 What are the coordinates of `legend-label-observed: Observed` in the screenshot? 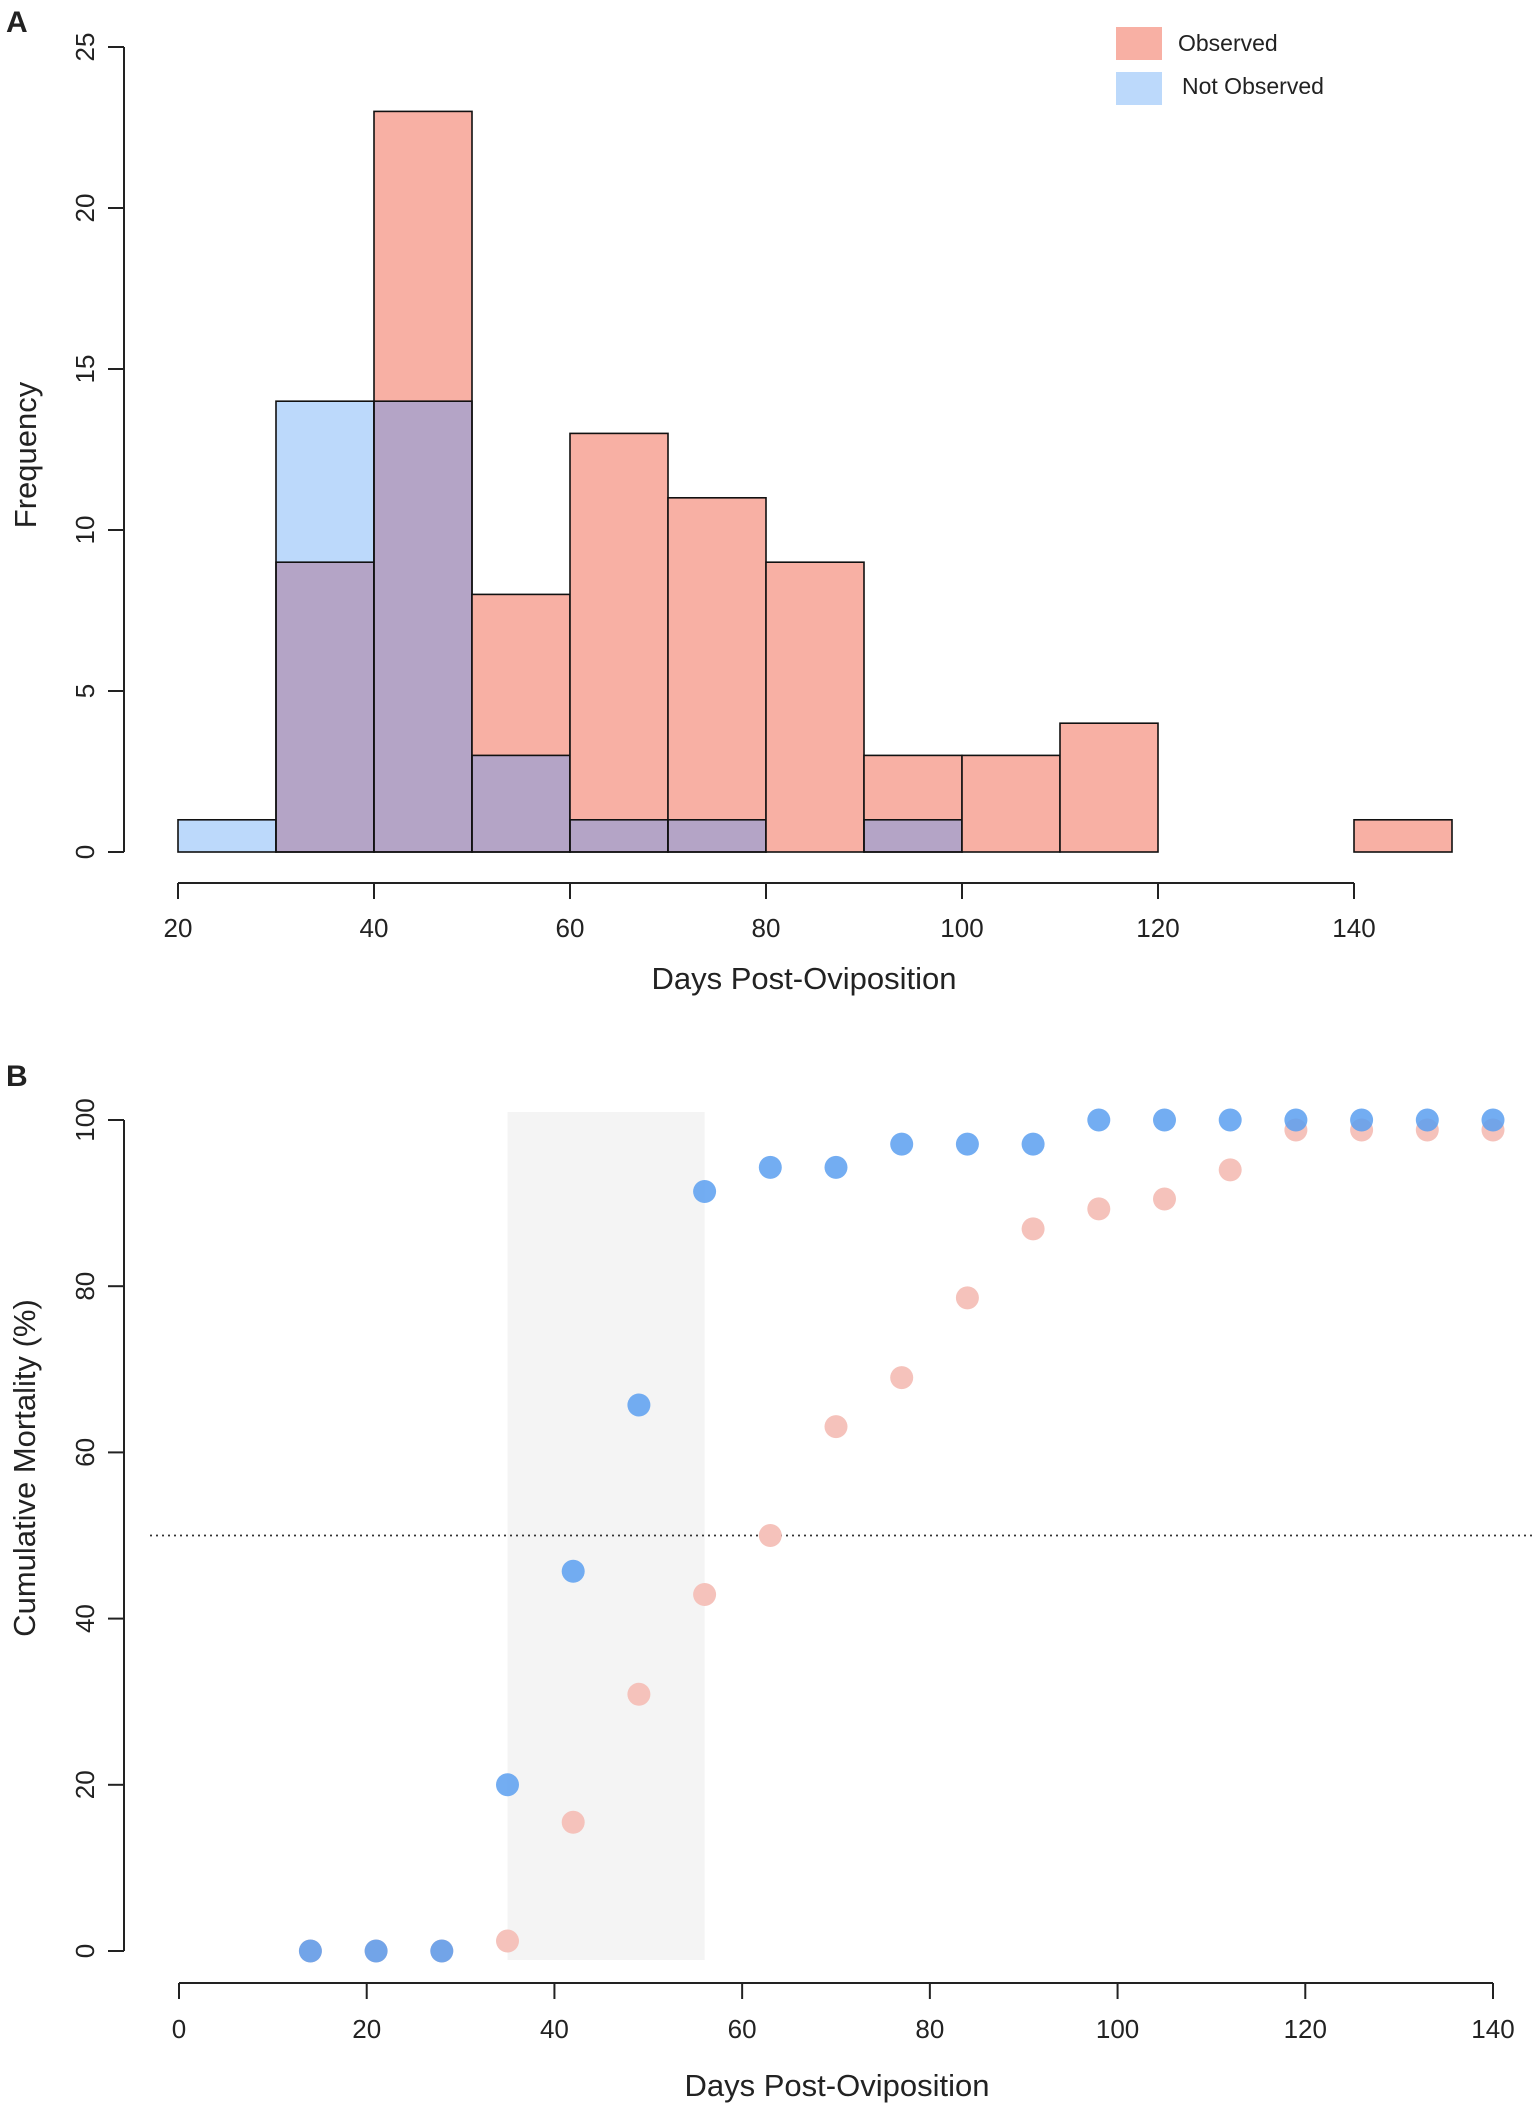 It's located at (1228, 43).